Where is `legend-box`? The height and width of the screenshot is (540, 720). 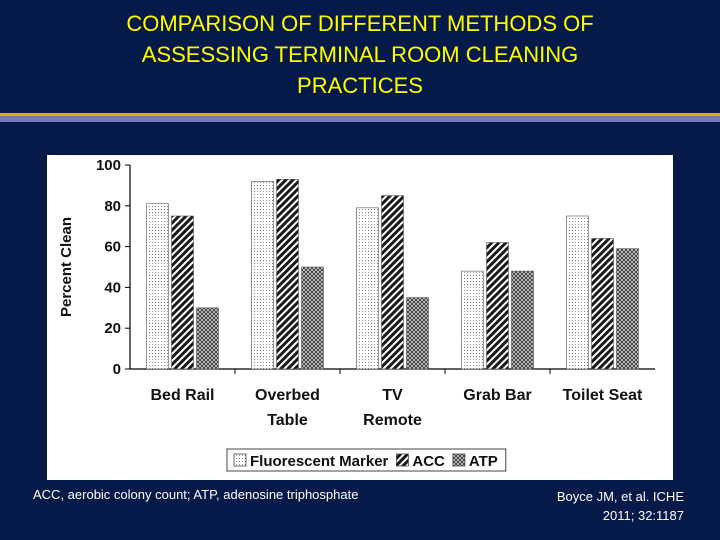
legend-box is located at coordinates (366, 460).